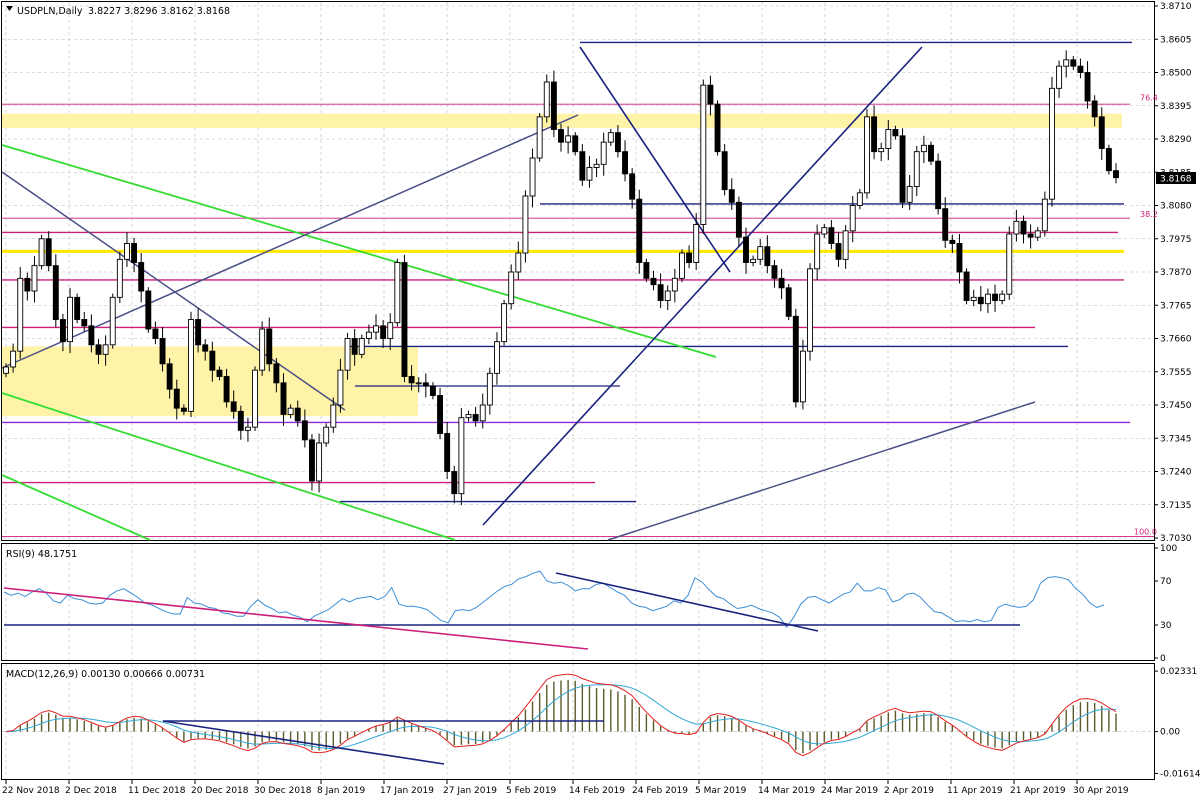 The image size is (1200, 800). What do you see at coordinates (1176, 140) in the screenshot?
I see `price-tick-label: 3.8290` at bounding box center [1176, 140].